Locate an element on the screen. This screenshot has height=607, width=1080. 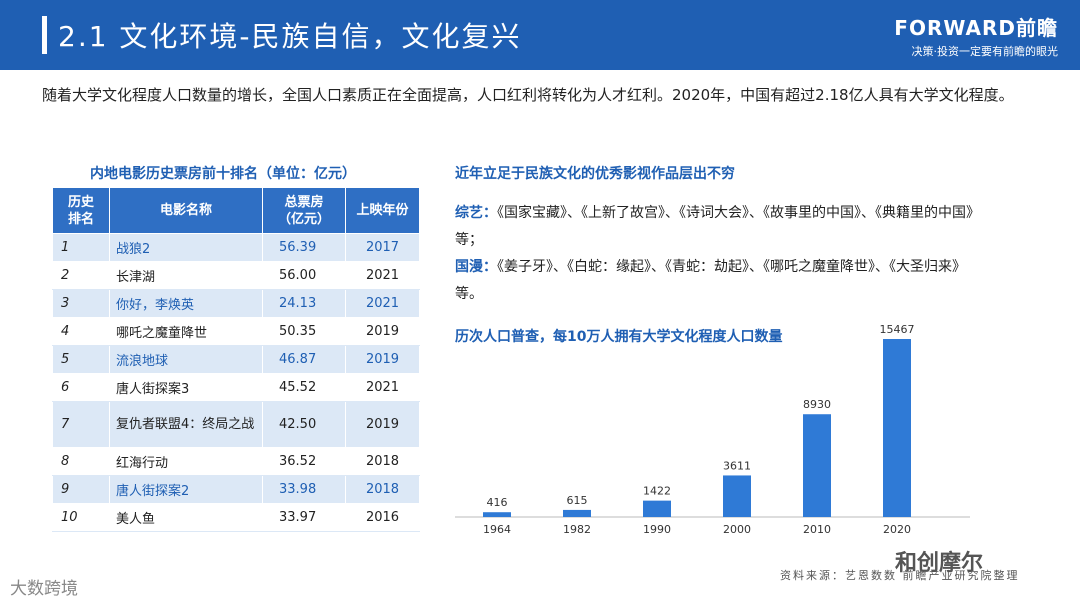
table-row: 10 美人鱼 33.97 2016 is located at coordinates (236, 517).